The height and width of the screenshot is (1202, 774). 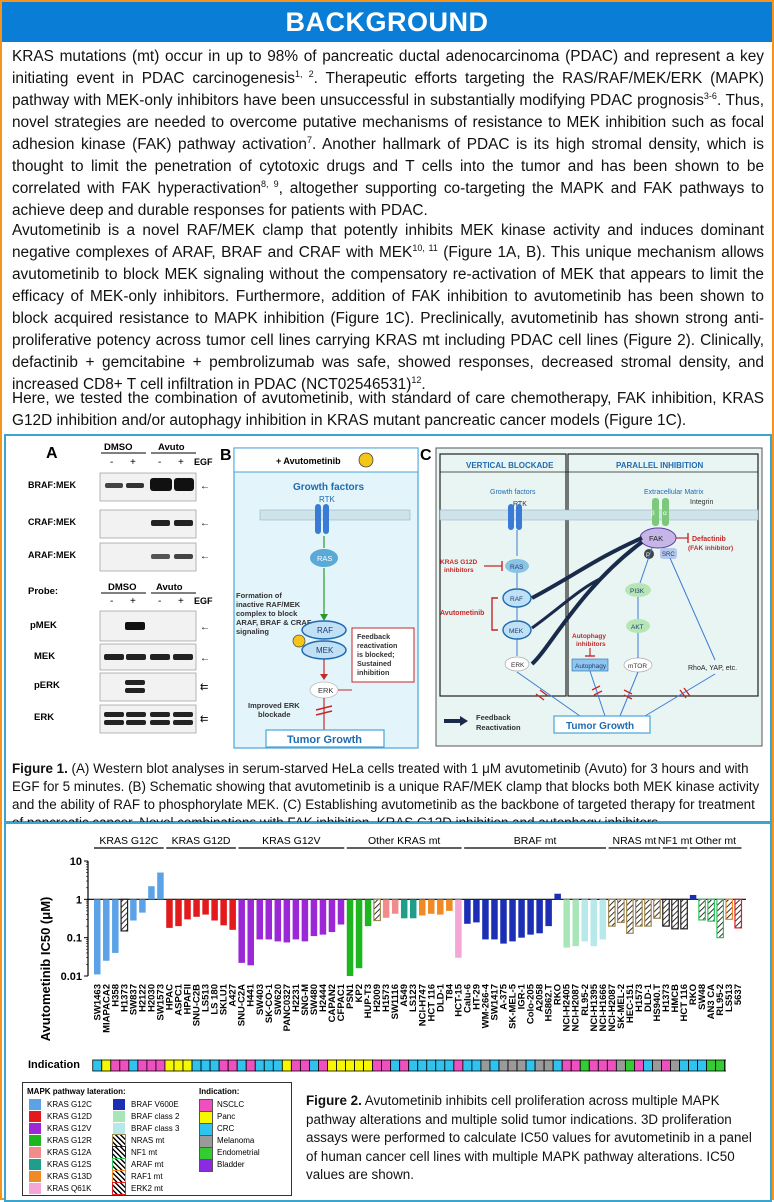 I want to click on x-tick-label: ASPC1, so click(x=179, y=999).